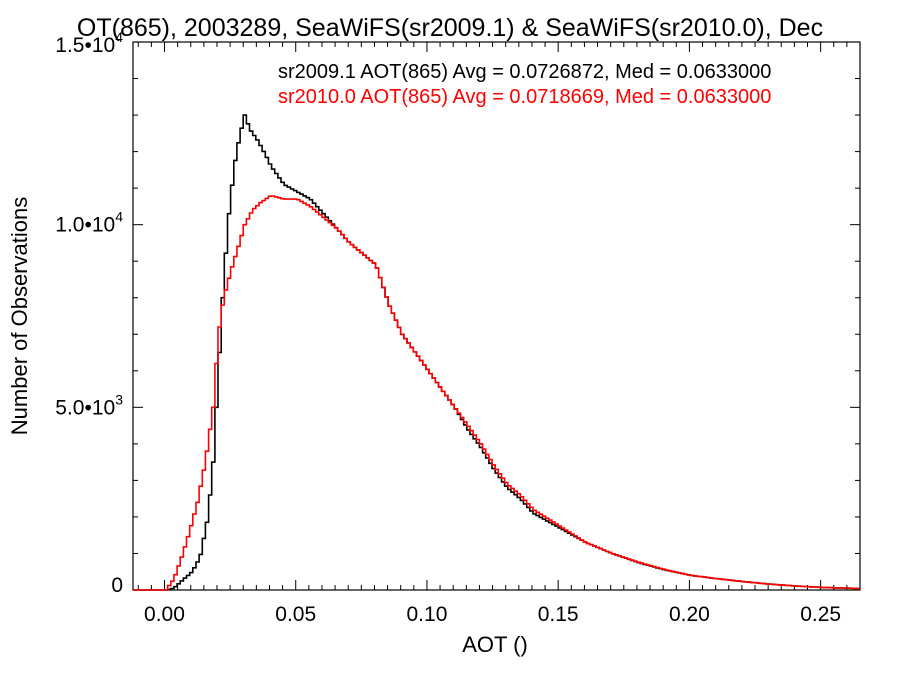  I want to click on y-tick-label: 1.0•104, so click(89, 223).